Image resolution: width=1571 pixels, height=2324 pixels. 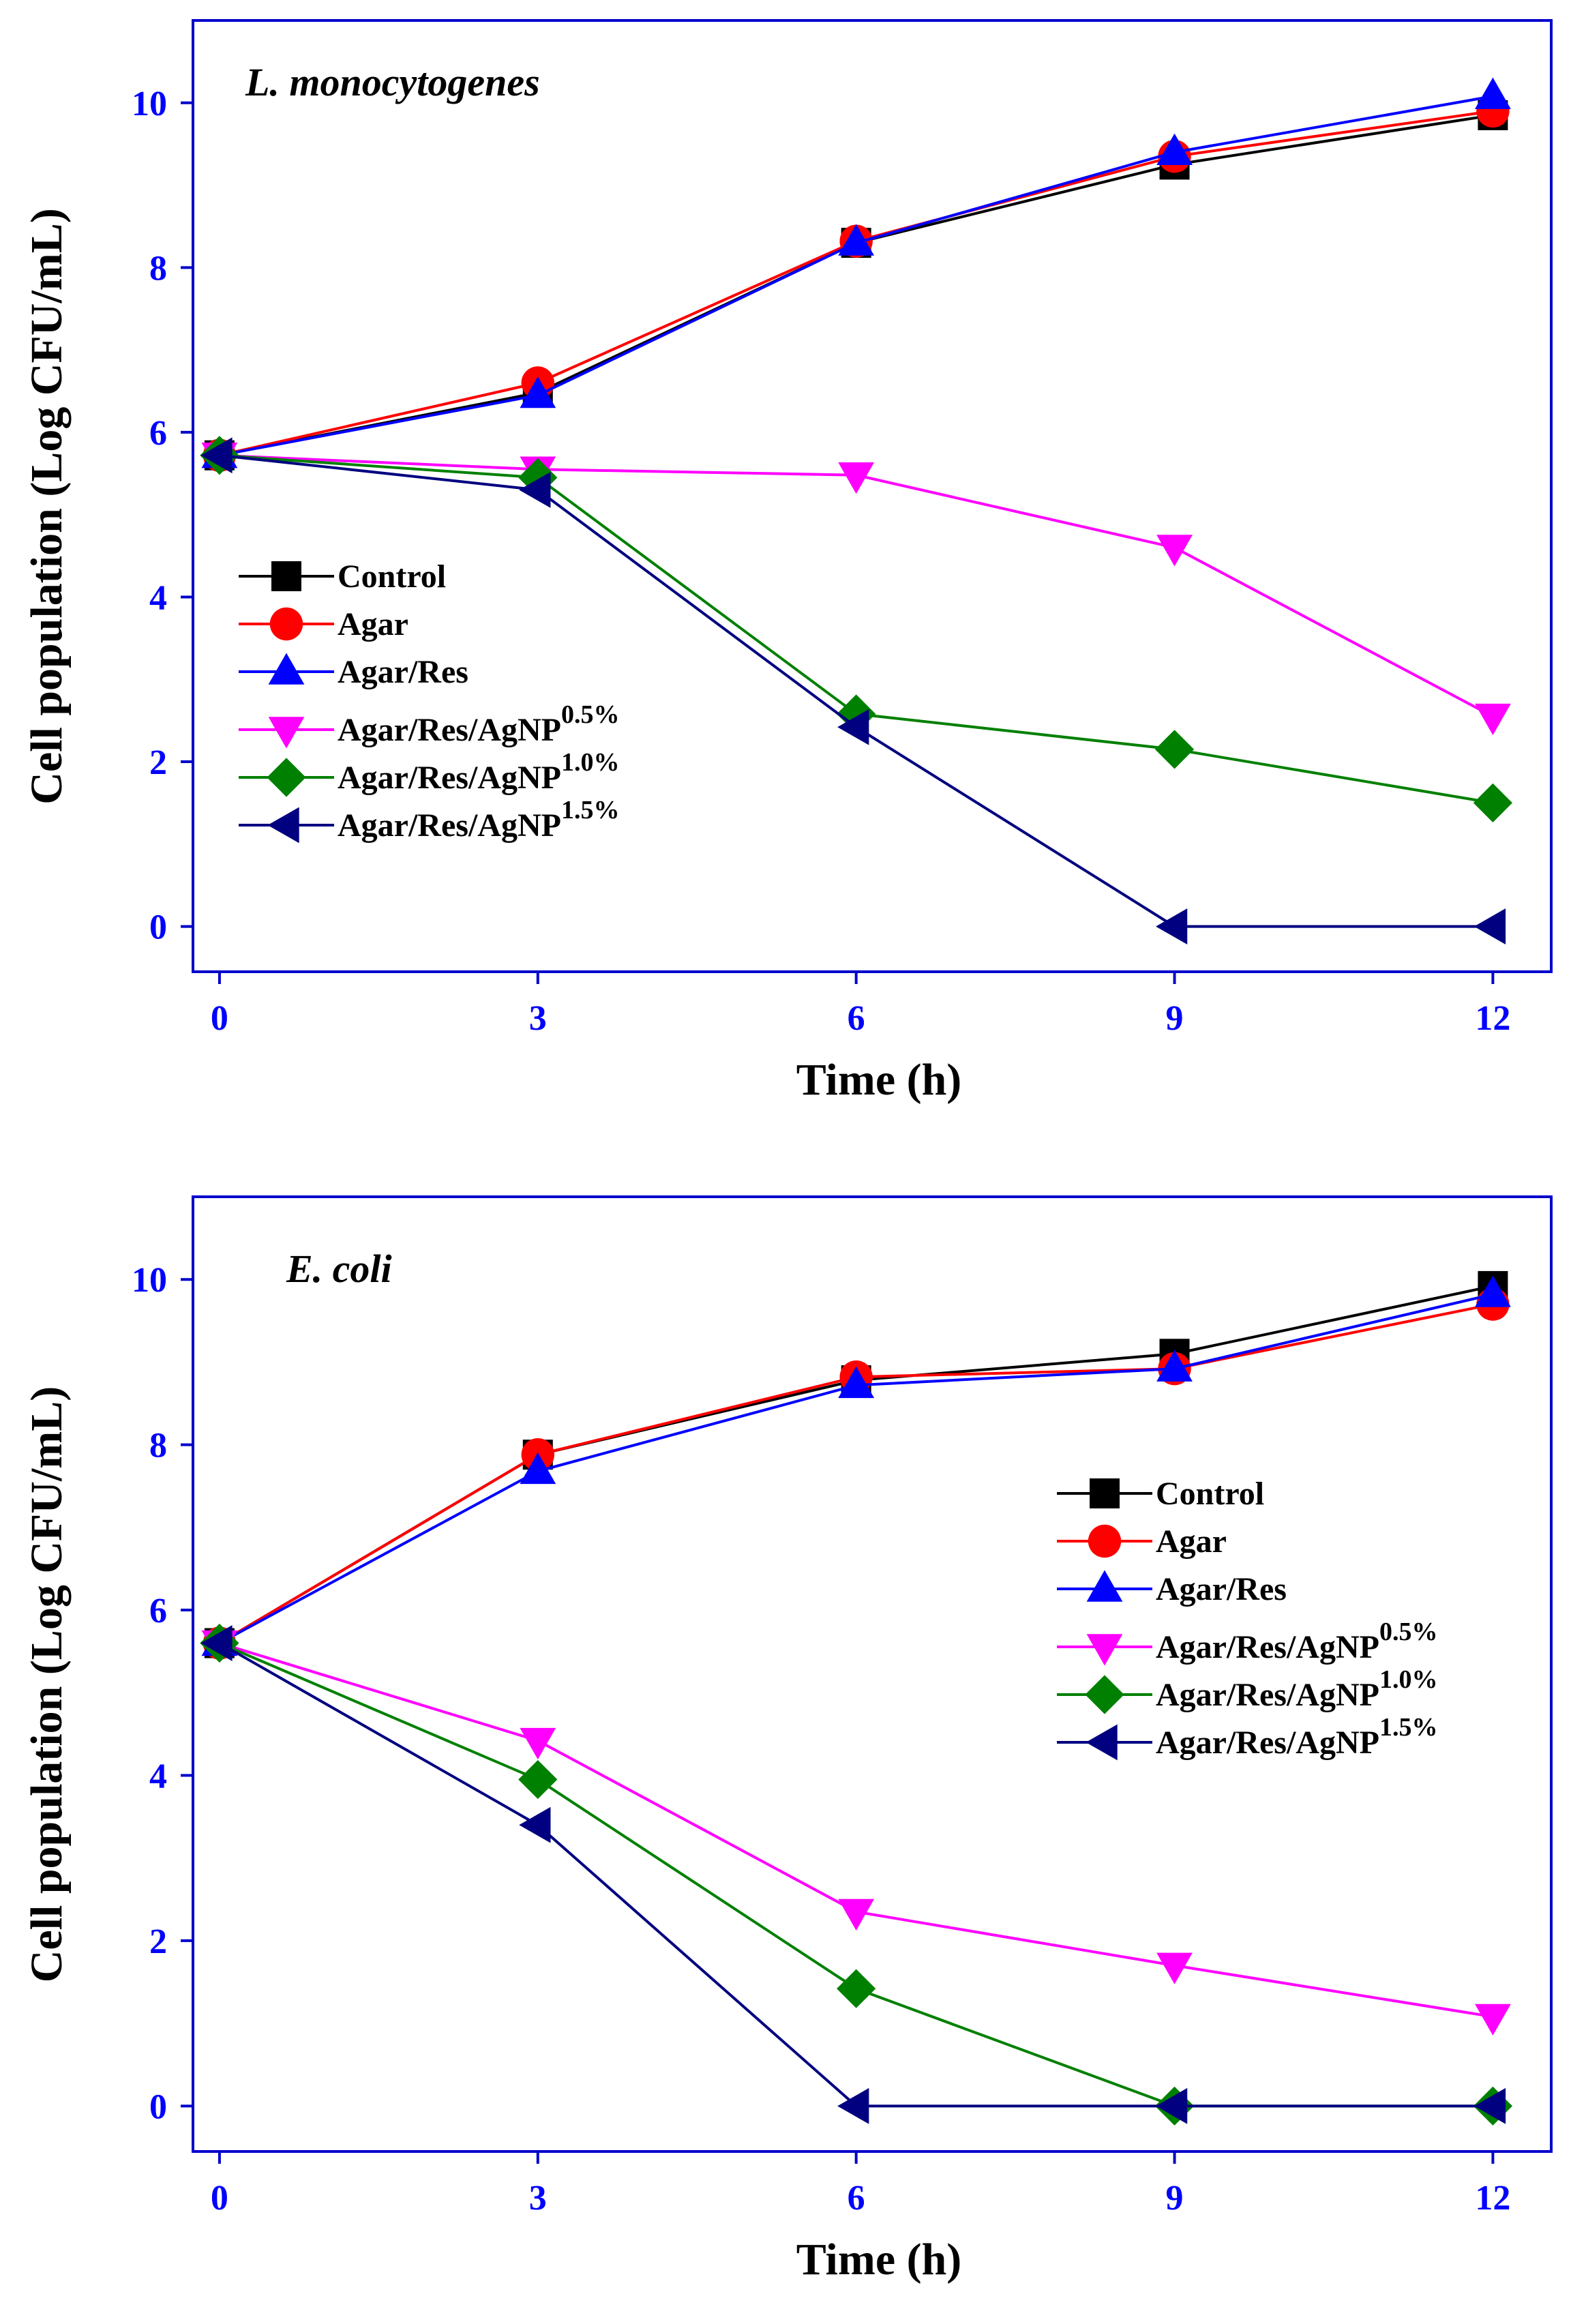 I want to click on x-axis-label: Time (h), so click(x=879, y=2259).